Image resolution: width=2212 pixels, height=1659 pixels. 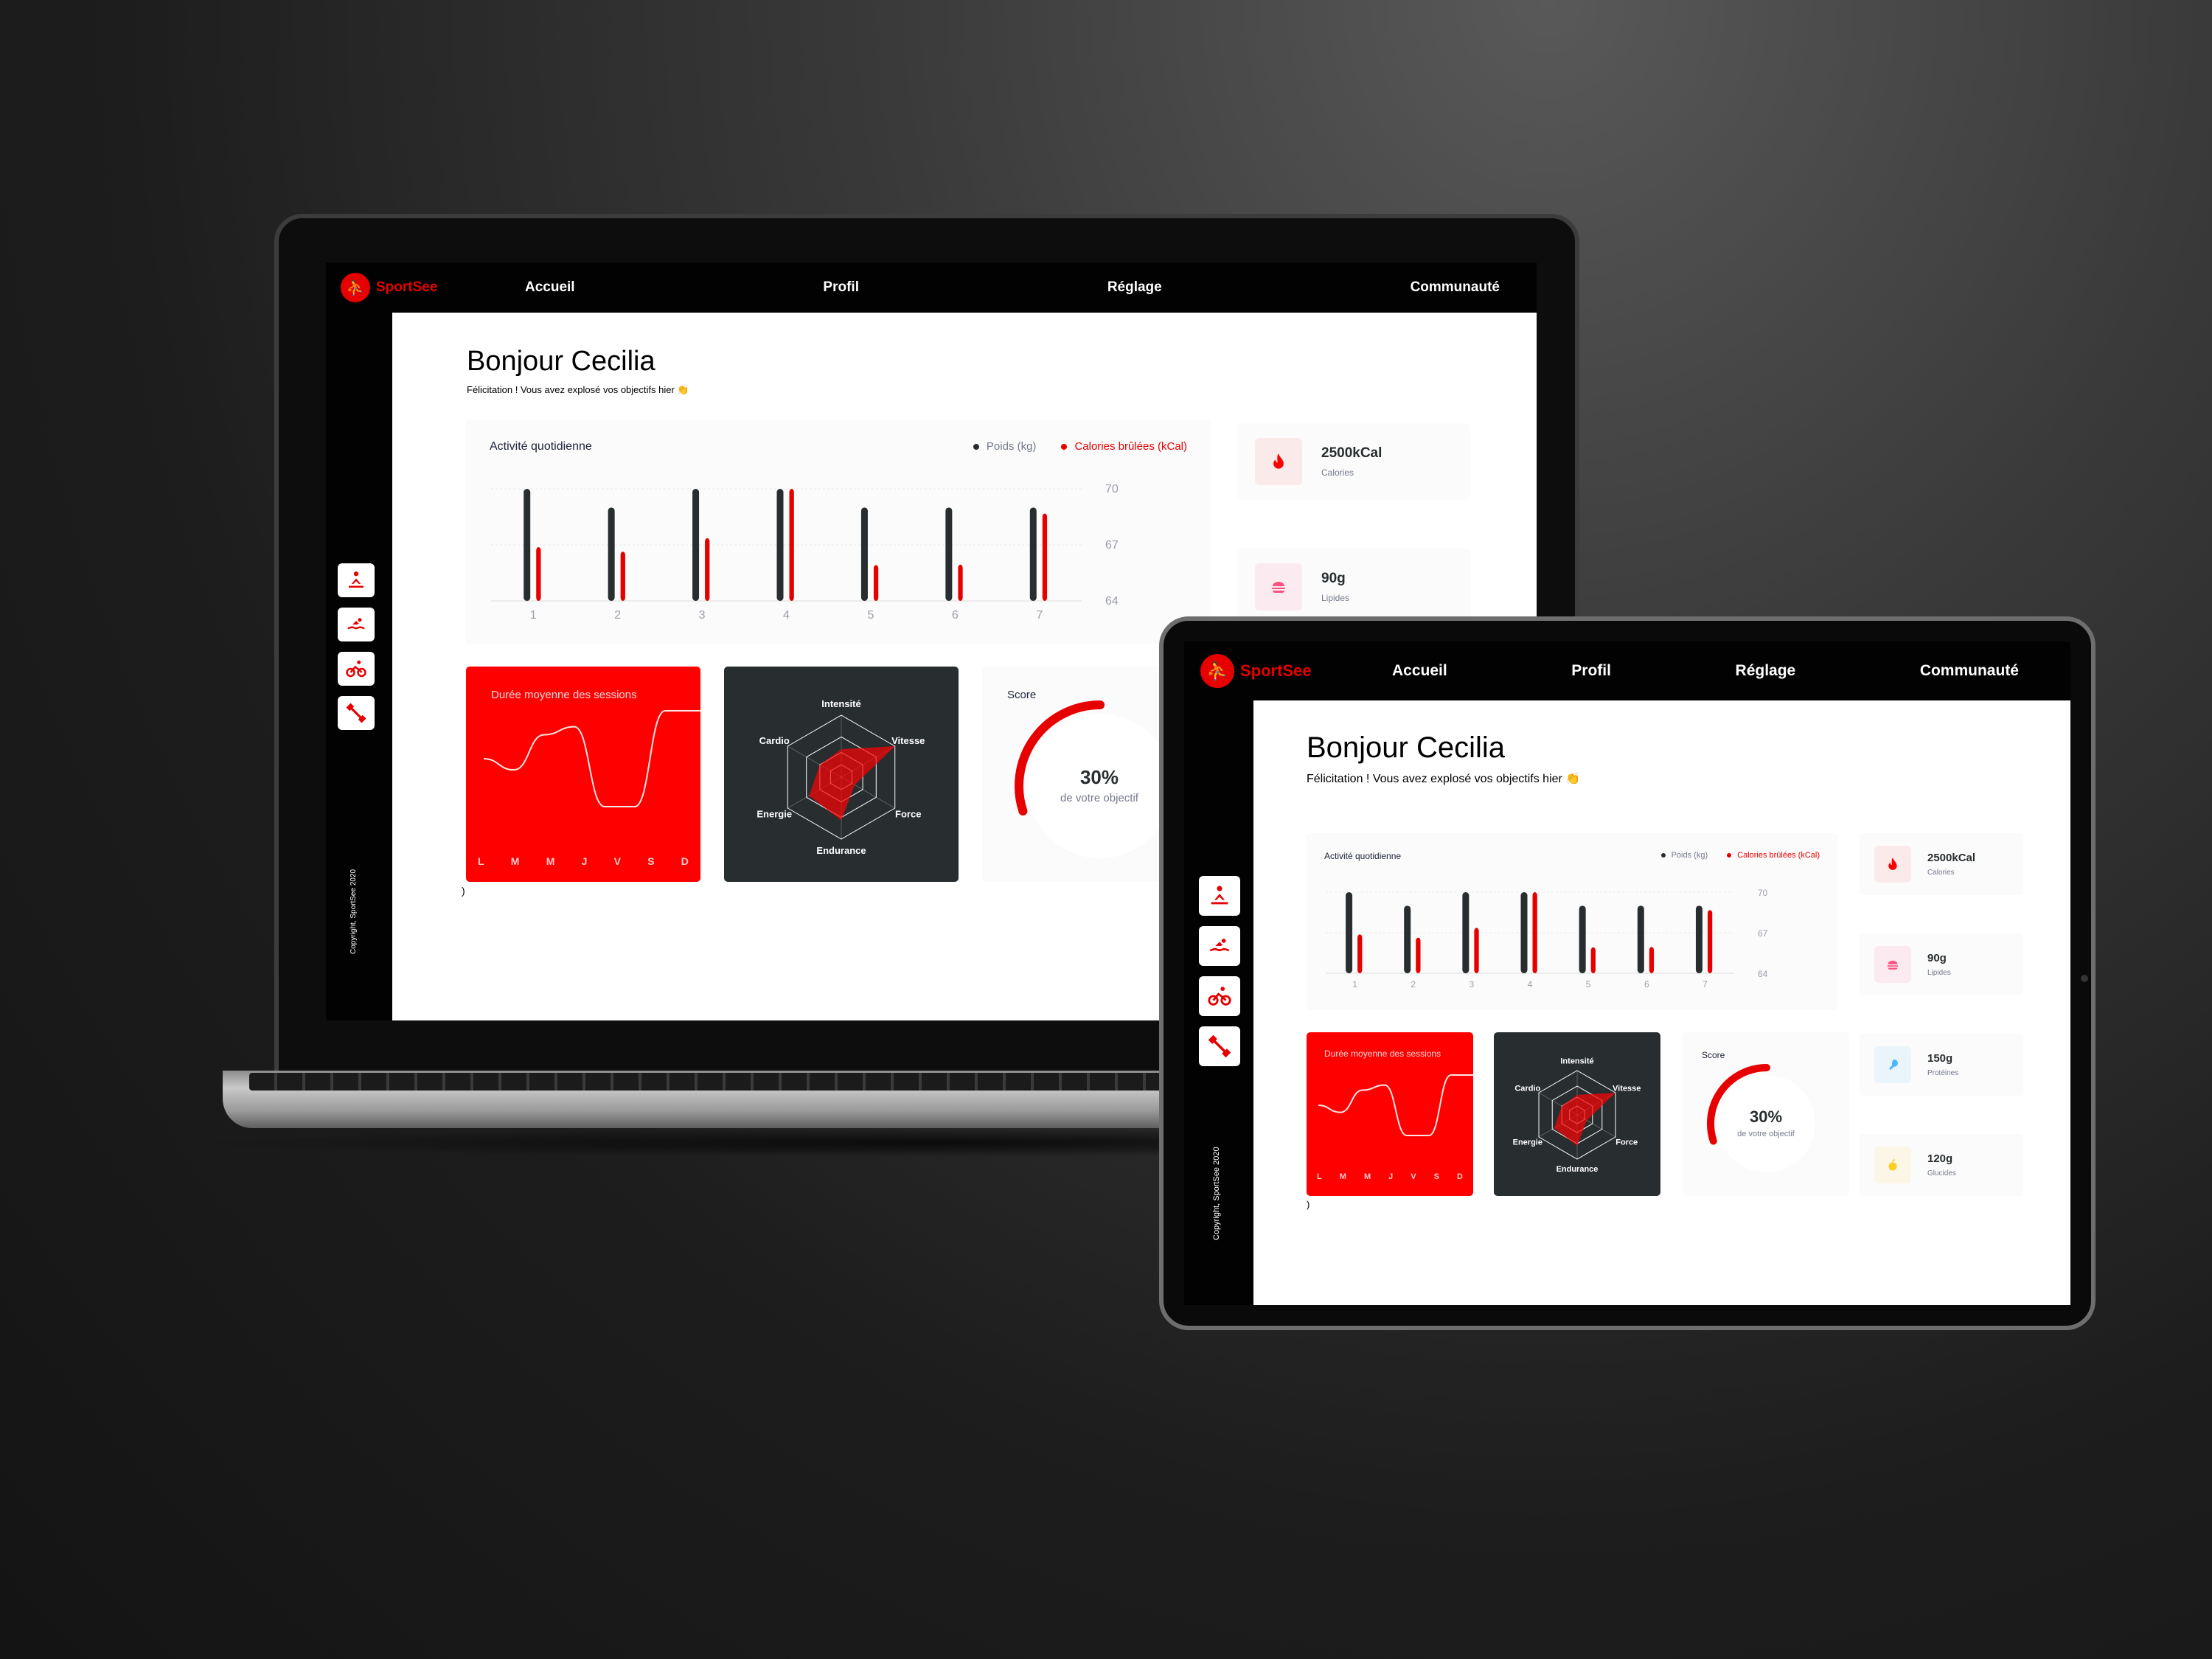 What do you see at coordinates (1766, 1134) in the screenshot?
I see `score-caption: de votre objectif` at bounding box center [1766, 1134].